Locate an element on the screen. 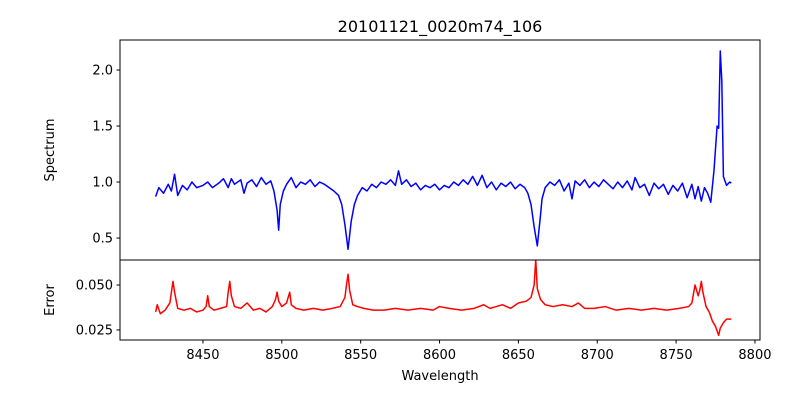 The height and width of the screenshot is (404, 800). error-series-line is located at coordinates (443, 298).